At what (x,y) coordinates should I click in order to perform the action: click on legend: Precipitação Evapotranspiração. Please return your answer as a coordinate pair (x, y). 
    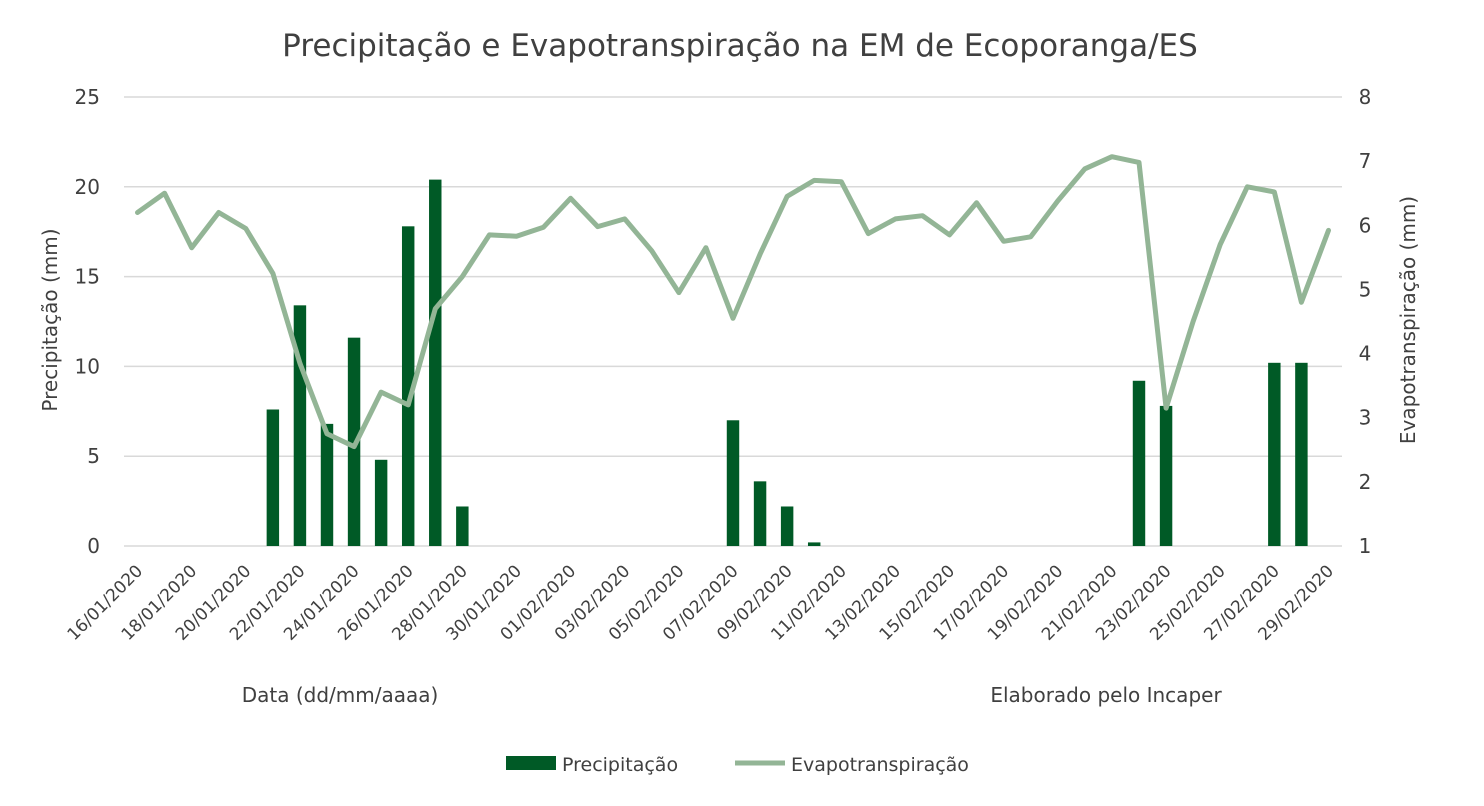
    Looking at the image, I should click on (737, 765).